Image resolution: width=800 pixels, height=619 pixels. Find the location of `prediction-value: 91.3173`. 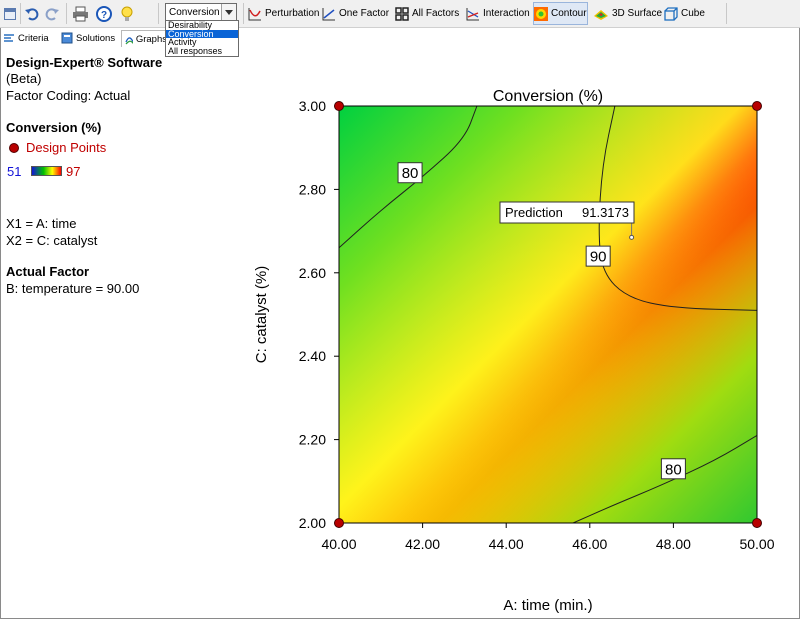

prediction-value: 91.3173 is located at coordinates (605, 212).